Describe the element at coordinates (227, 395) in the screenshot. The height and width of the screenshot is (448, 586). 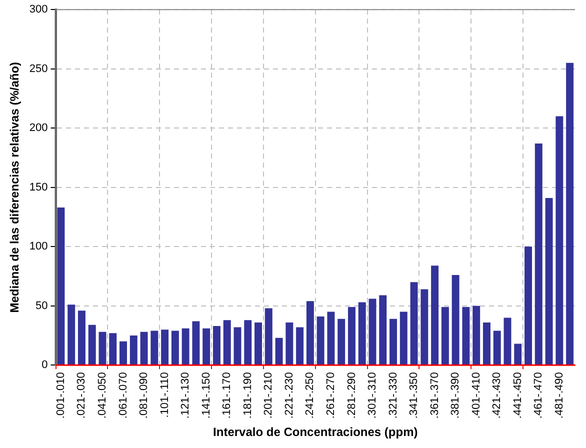
I see `x-tick-label: .161-.170` at that location.